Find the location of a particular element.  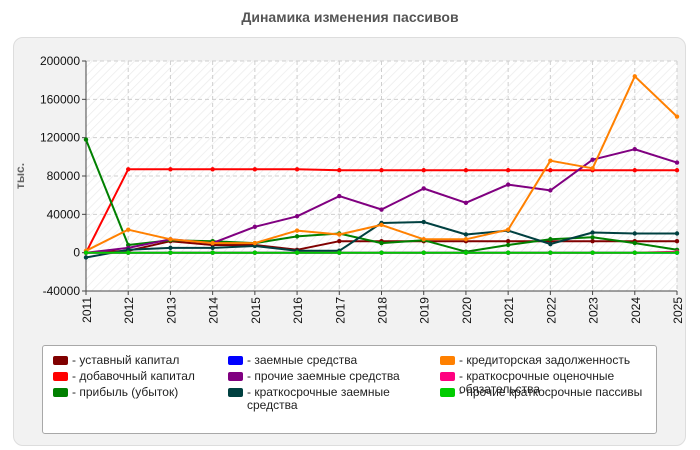

legend-item: - уставный капитал is located at coordinates (138, 360).